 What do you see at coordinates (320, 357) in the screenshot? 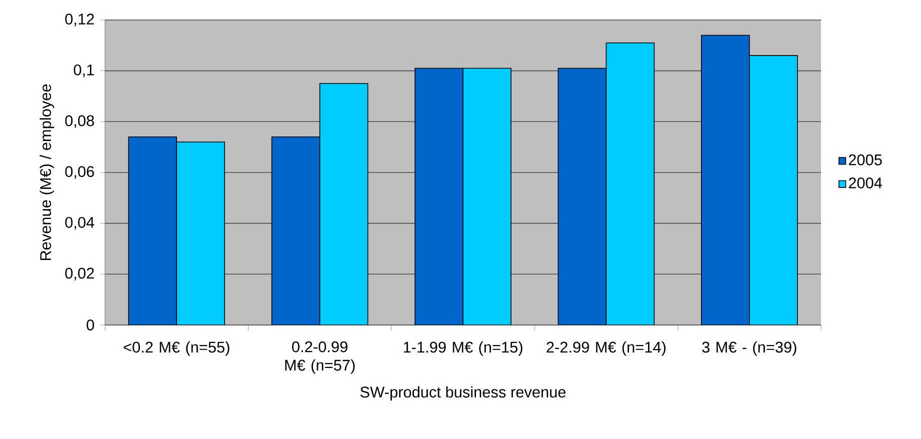
I see `x-tick-label: 0.2-0.99 M€ (n=57)` at bounding box center [320, 357].